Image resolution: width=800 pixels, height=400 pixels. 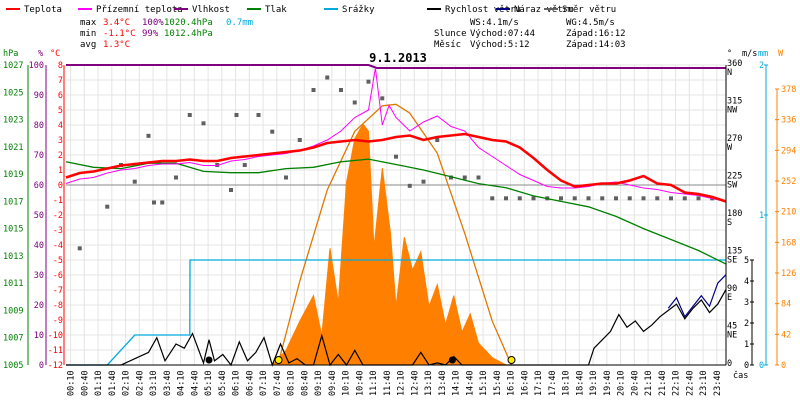 I want to click on x-tick-label: 20:10, so click(x=622, y=383).